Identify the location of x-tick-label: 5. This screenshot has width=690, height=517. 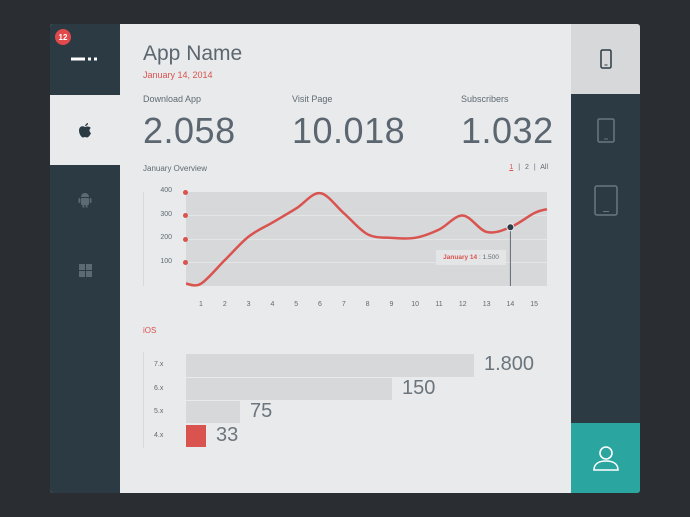
(296, 304).